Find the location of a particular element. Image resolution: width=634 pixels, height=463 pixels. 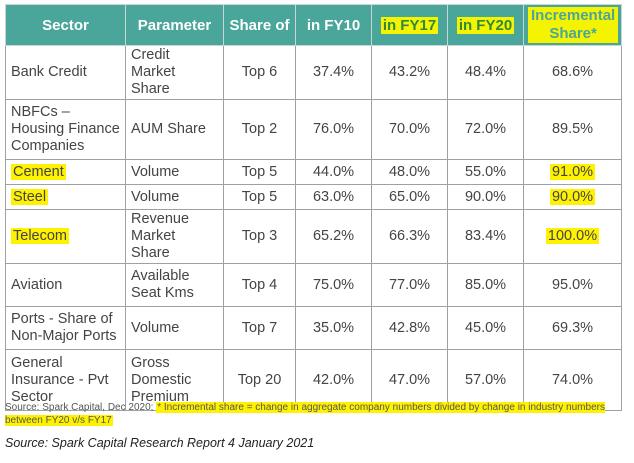

highlight-sector-steel: Steel is located at coordinates (30, 196).